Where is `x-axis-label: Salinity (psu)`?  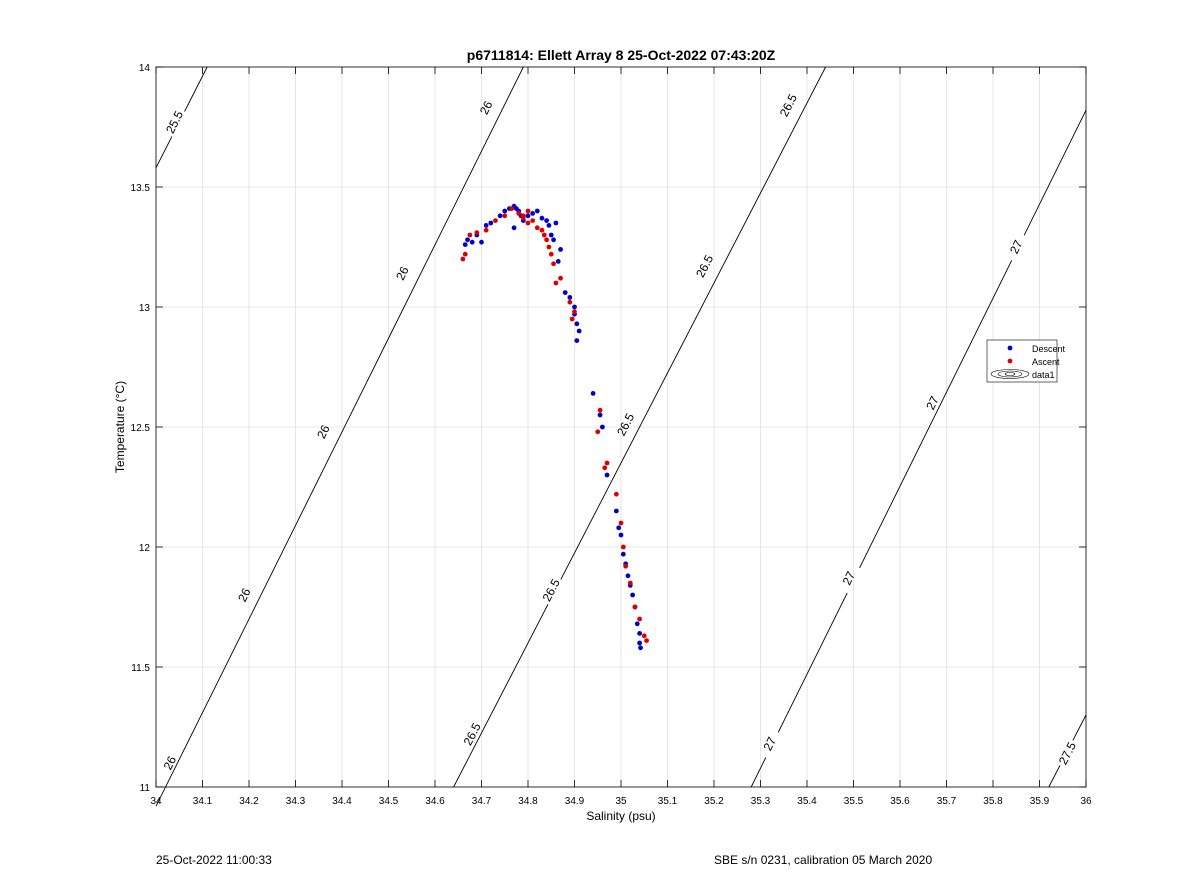
x-axis-label: Salinity (psu) is located at coordinates (620, 816).